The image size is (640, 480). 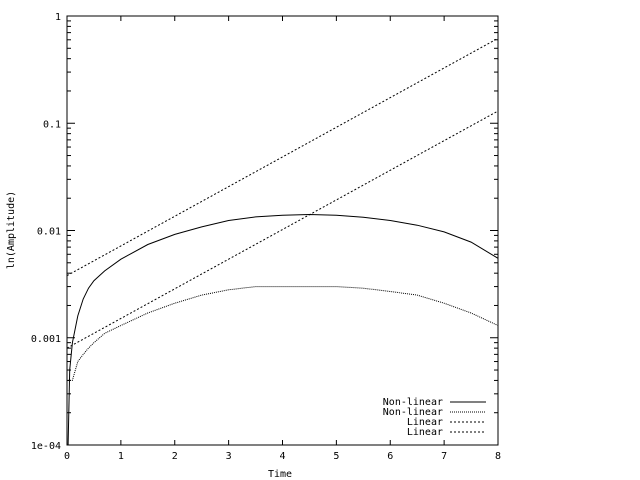 What do you see at coordinates (58, 17) in the screenshot?
I see `y-tick-label: 1` at bounding box center [58, 17].